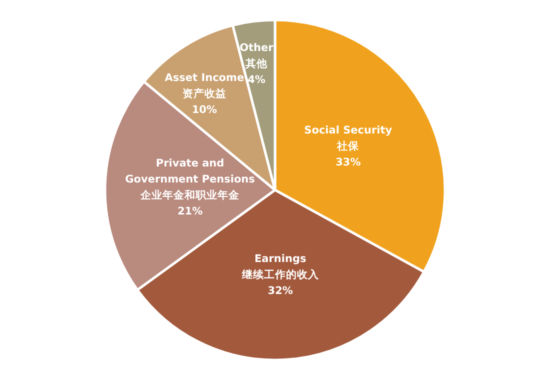 This screenshot has width=550, height=367. I want to click on data-label: 33%, so click(349, 162).